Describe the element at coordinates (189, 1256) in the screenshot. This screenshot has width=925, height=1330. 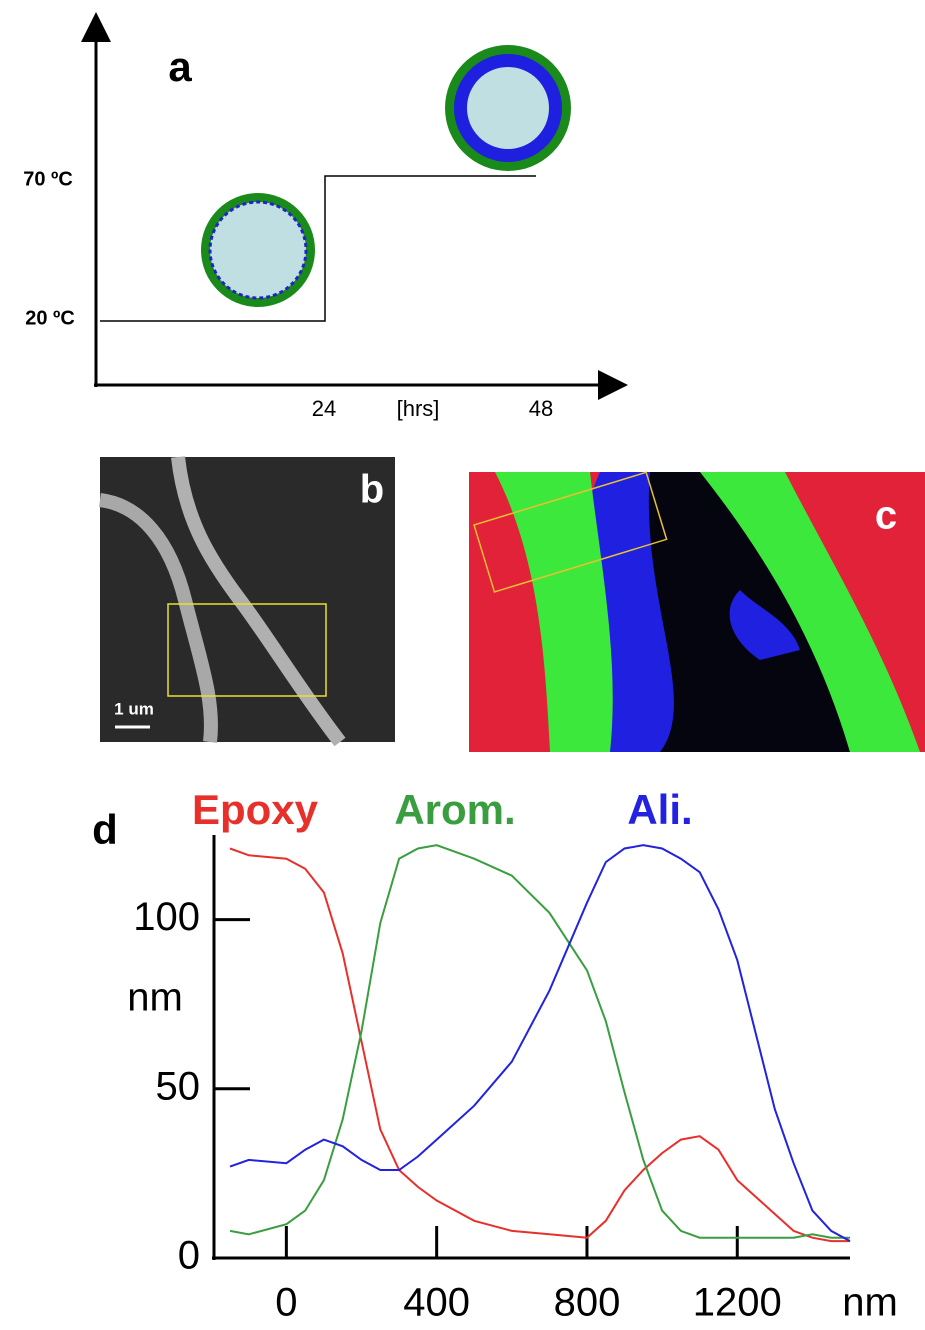
I see `y-tick-label: 0` at that location.